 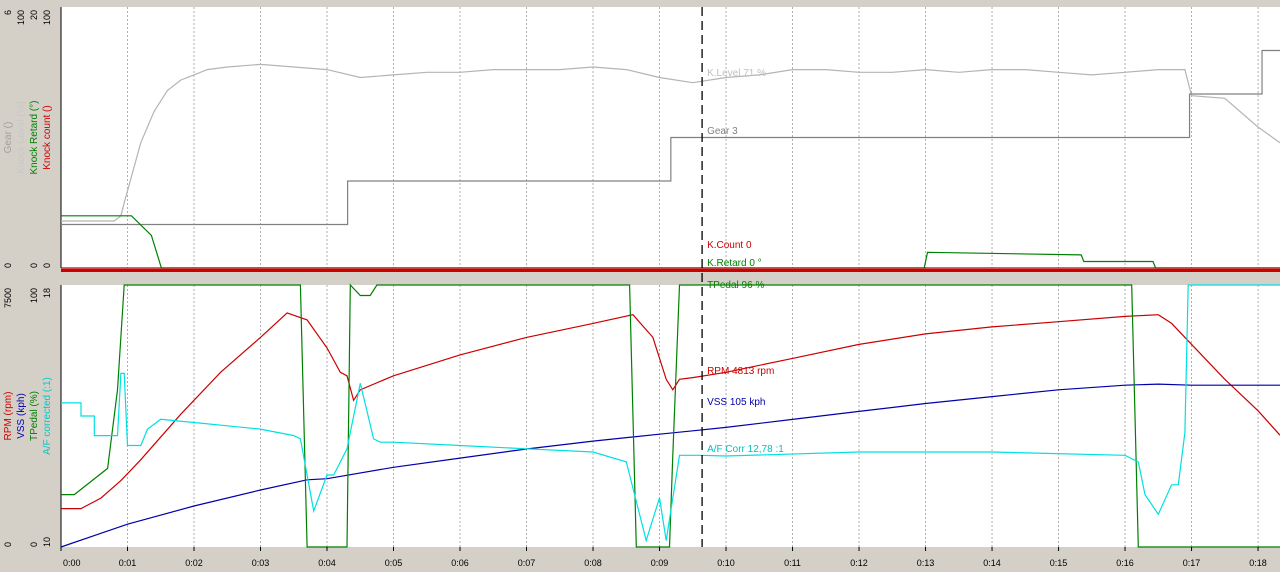 What do you see at coordinates (593, 563) in the screenshot?
I see `x-tick-label: 0:08` at bounding box center [593, 563].